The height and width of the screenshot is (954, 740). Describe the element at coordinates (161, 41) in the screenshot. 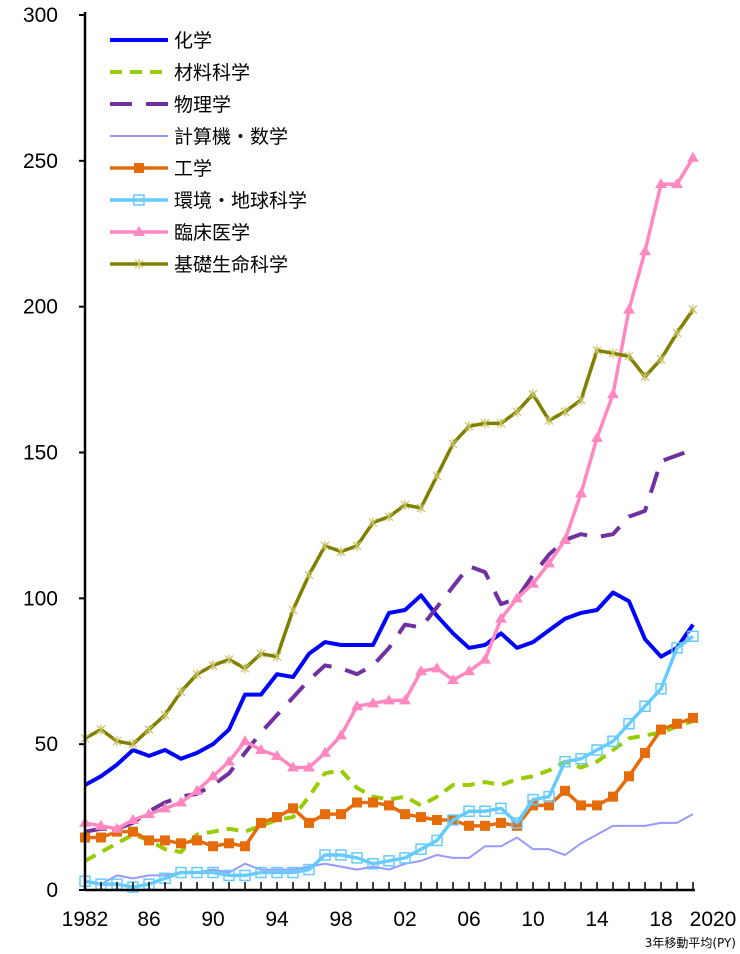

I see `legend-item-0: 化学` at that location.